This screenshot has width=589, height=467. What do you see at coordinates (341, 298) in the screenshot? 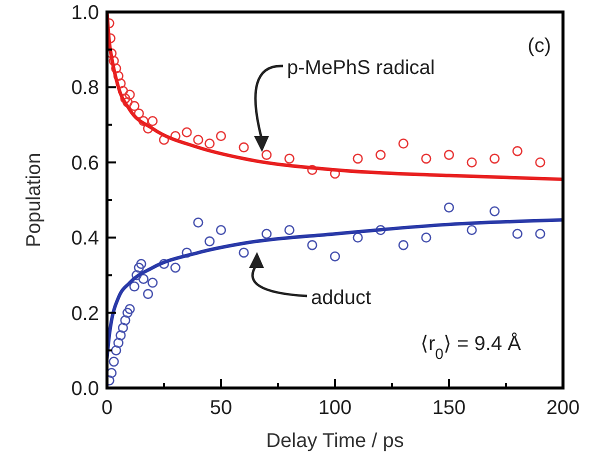
I see `annotation: adduct` at bounding box center [341, 298].